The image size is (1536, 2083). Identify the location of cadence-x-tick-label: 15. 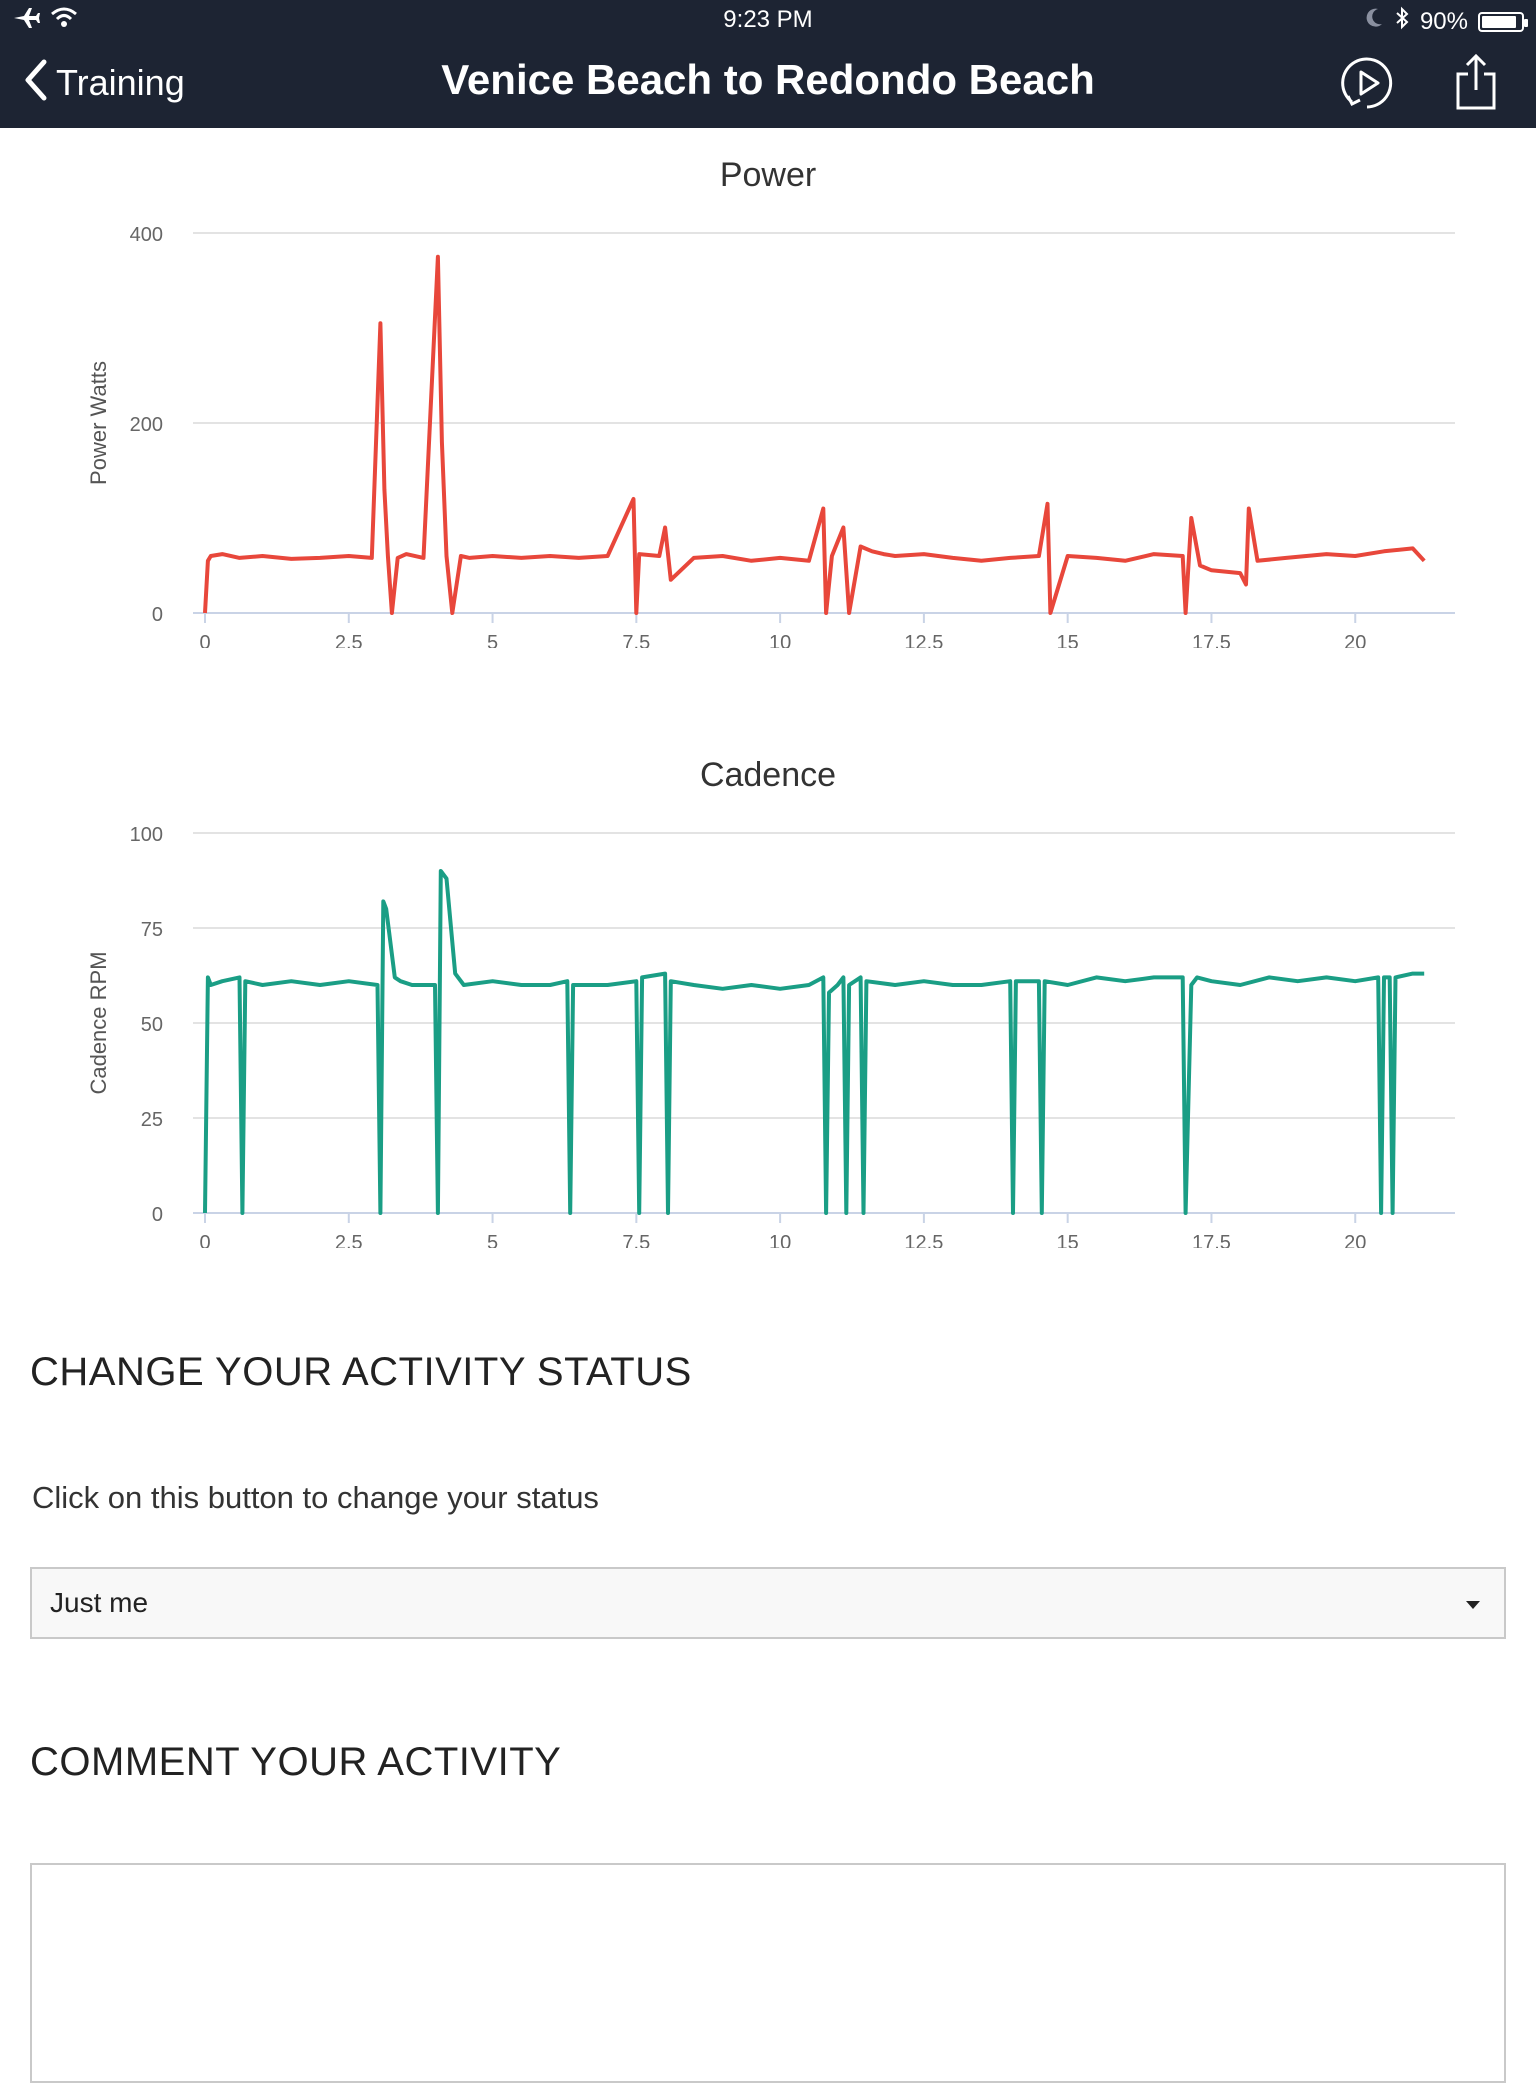
(1068, 1240).